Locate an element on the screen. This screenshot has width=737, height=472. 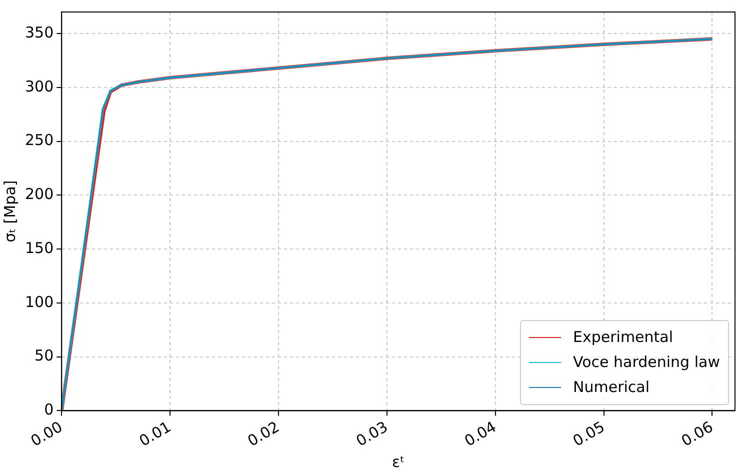
x-tick-label: 0.05 is located at coordinates (589, 434).